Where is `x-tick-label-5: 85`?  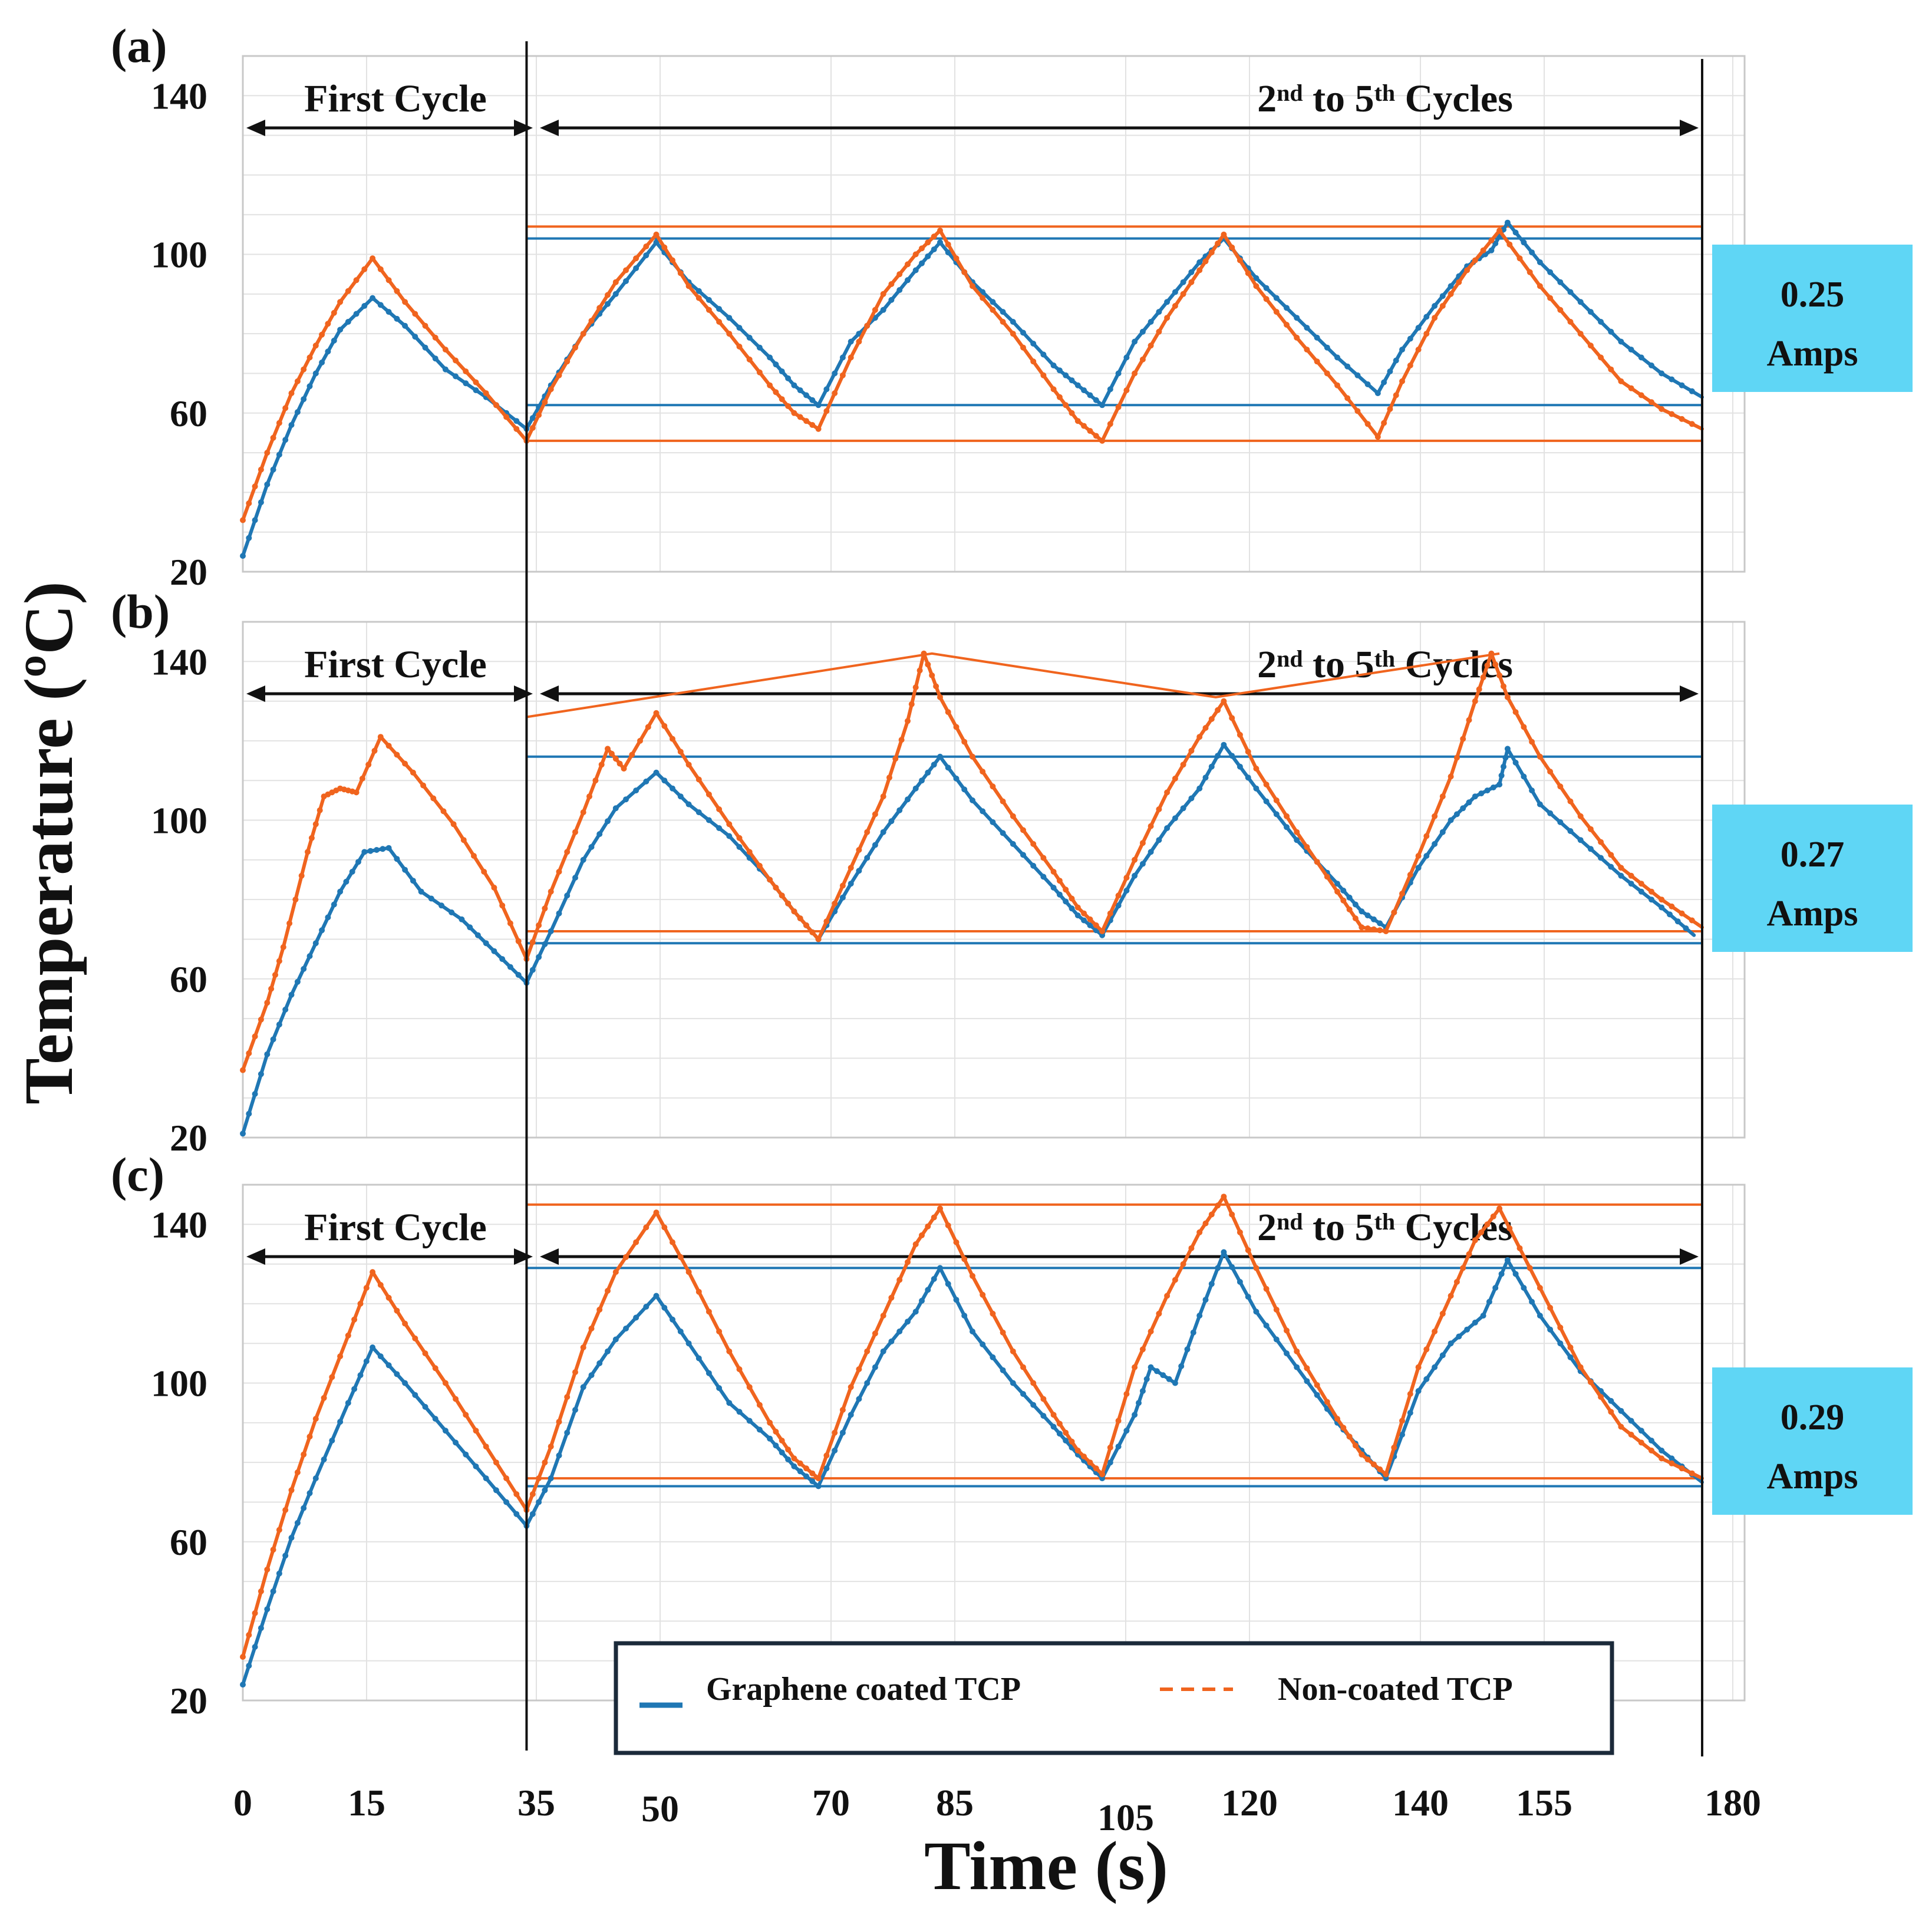
x-tick-label-5: 85 is located at coordinates (955, 1803).